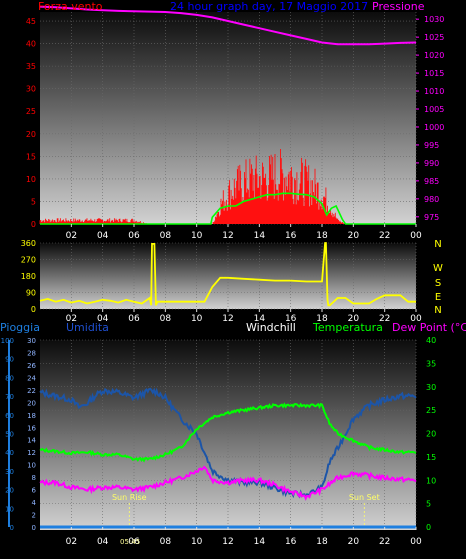 The width and height of the screenshot is (466, 559). Describe the element at coordinates (431, 145) in the screenshot. I see `pressure-tick-label: 995` at that location.